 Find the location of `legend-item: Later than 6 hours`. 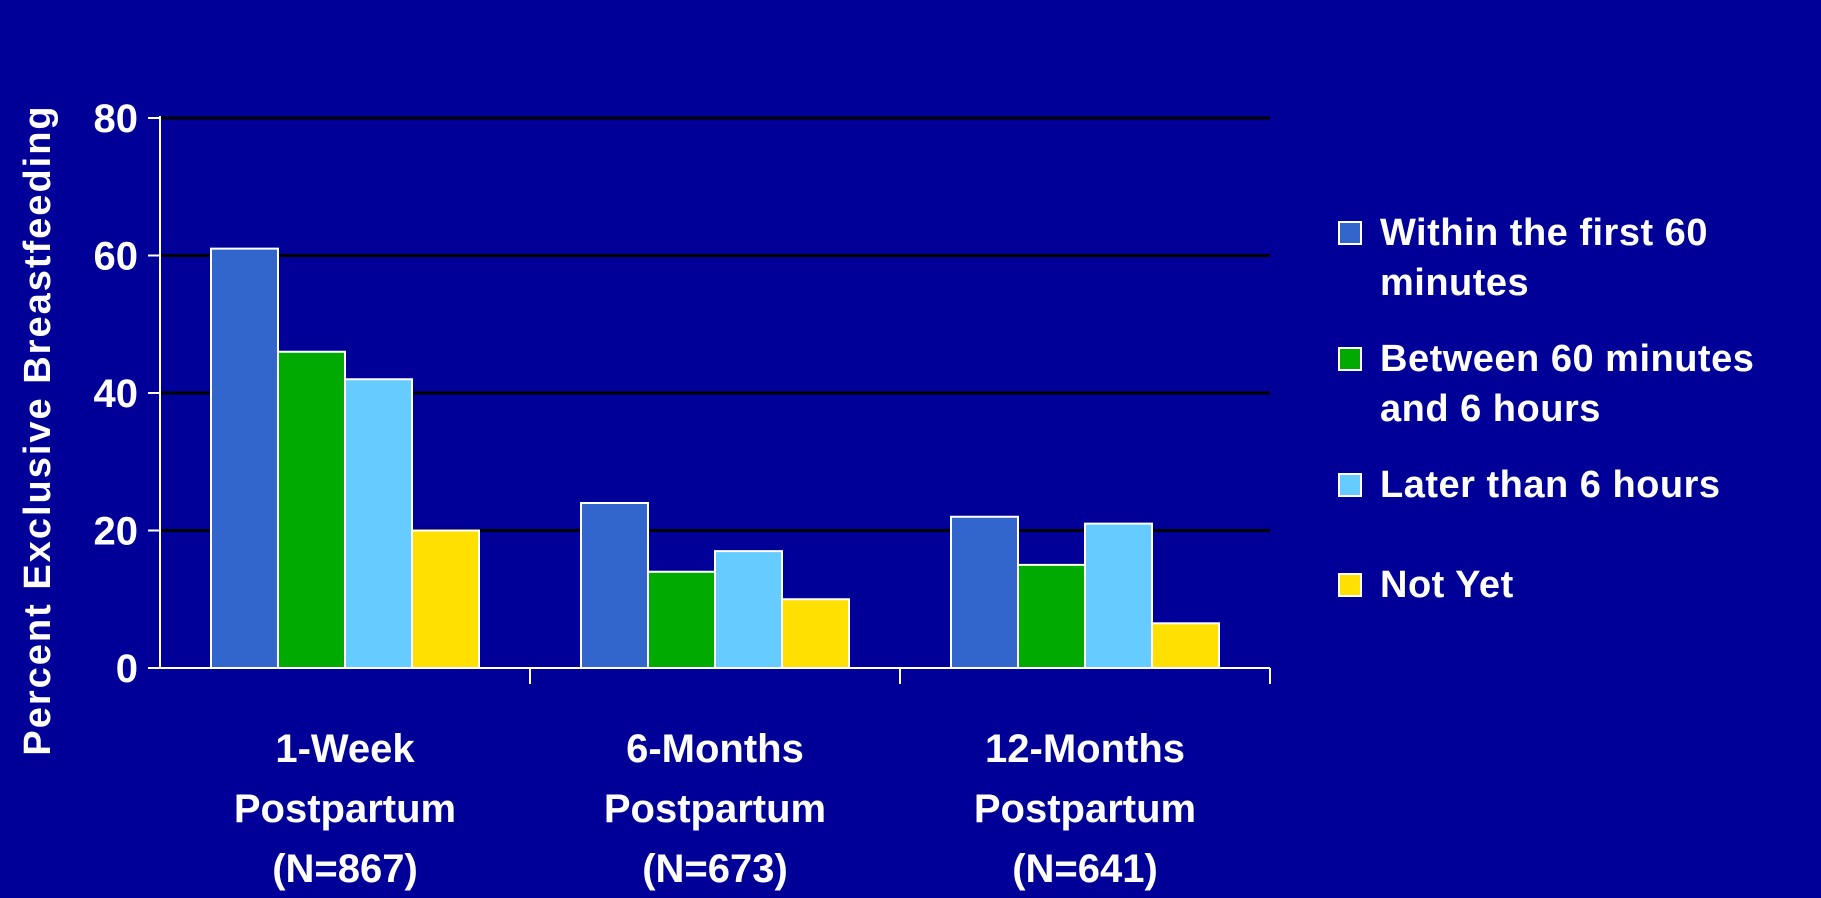

legend-item: Later than 6 hours is located at coordinates (1573, 485).